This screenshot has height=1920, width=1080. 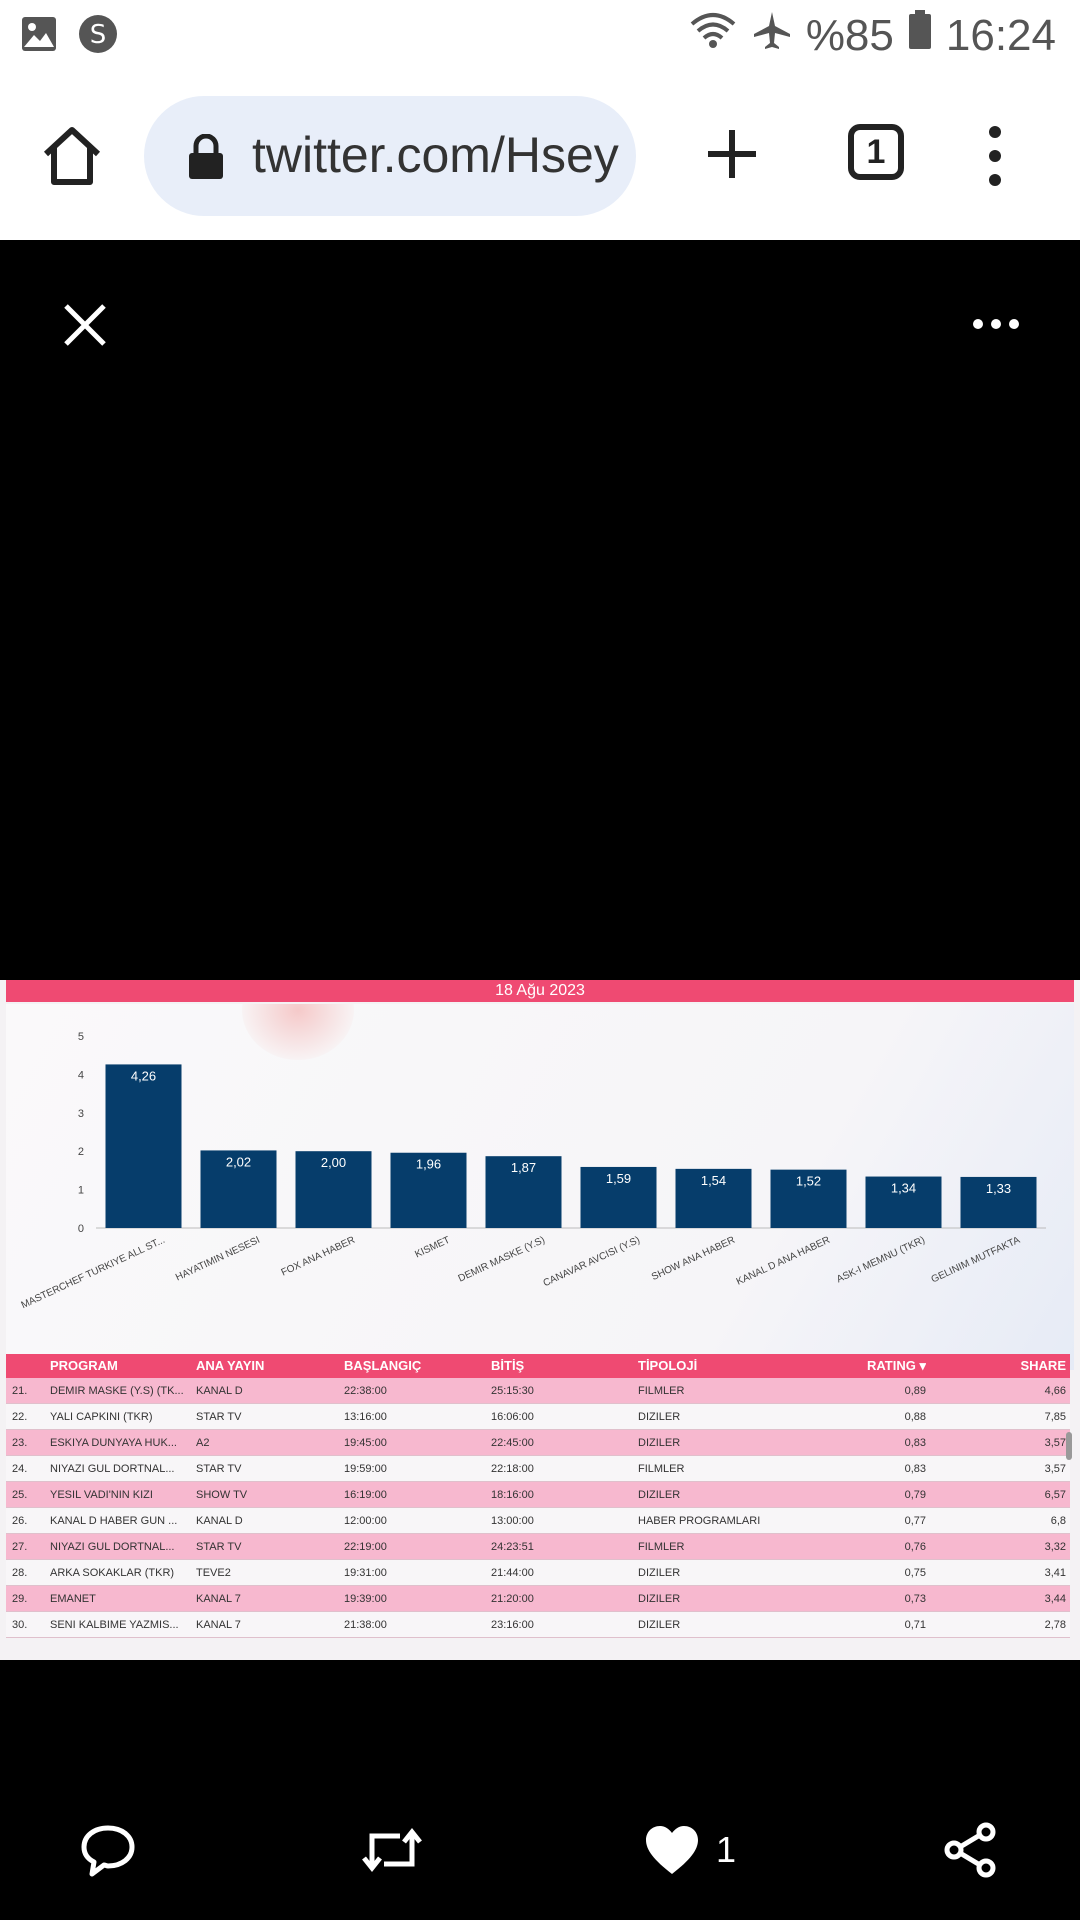 I want to click on share-icon, so click(x=970, y=1850).